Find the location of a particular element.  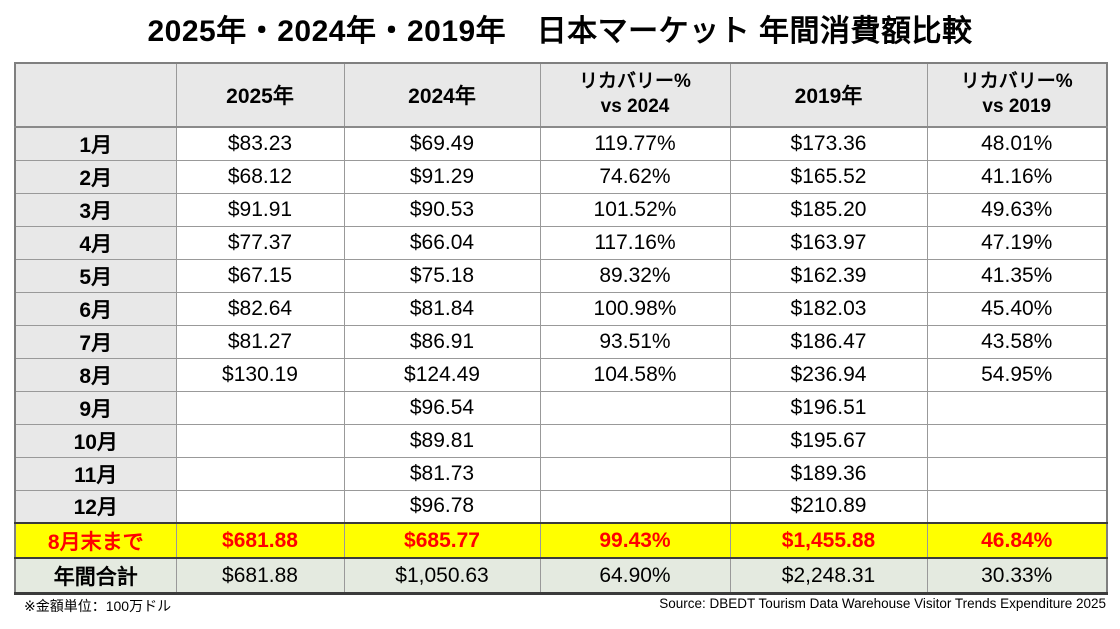

cell-2024: $75.18 is located at coordinates (442, 275).